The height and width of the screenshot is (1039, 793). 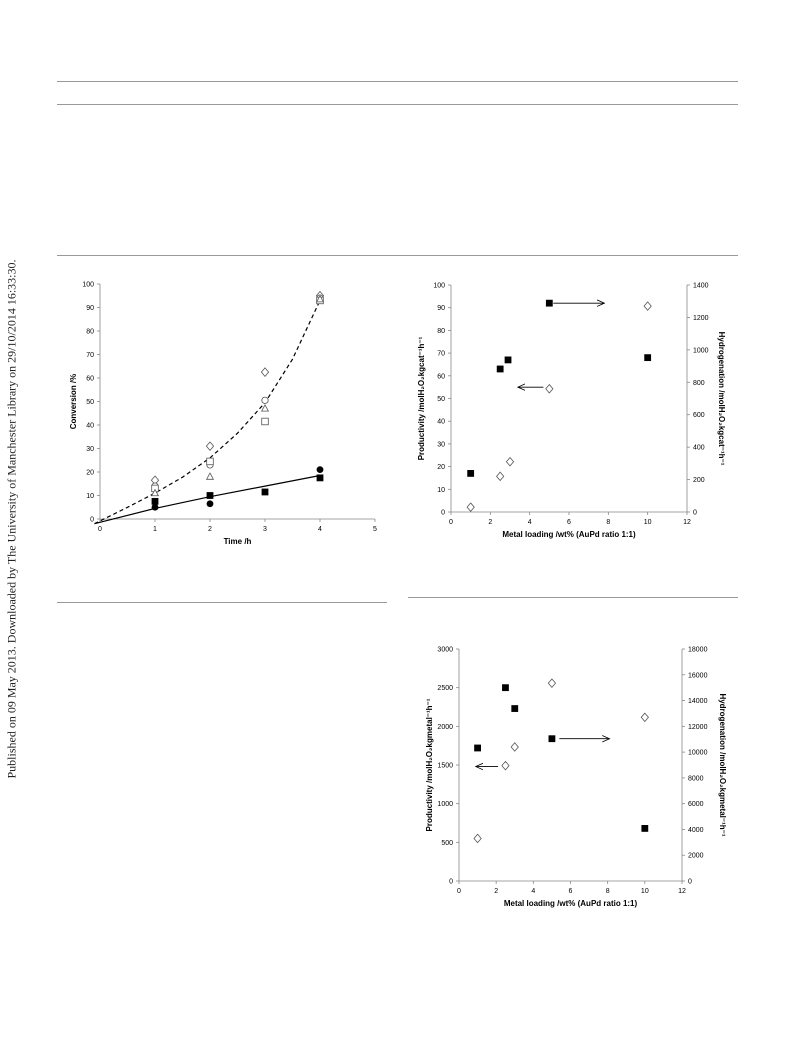 I want to click on y2-tick-label: 400, so click(x=699, y=448).